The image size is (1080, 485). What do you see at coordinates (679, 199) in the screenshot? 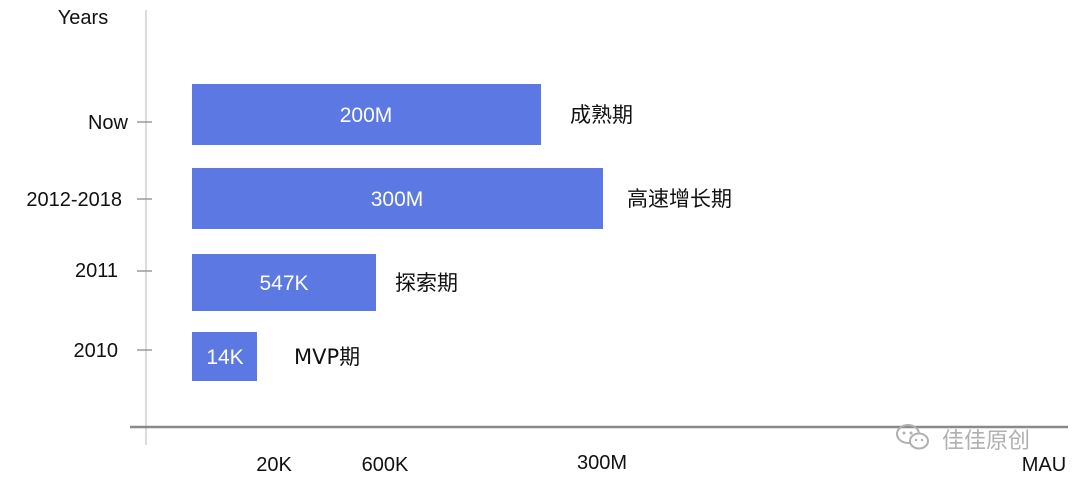
I see `phase-label-2012-2018: 高速增长期` at bounding box center [679, 199].